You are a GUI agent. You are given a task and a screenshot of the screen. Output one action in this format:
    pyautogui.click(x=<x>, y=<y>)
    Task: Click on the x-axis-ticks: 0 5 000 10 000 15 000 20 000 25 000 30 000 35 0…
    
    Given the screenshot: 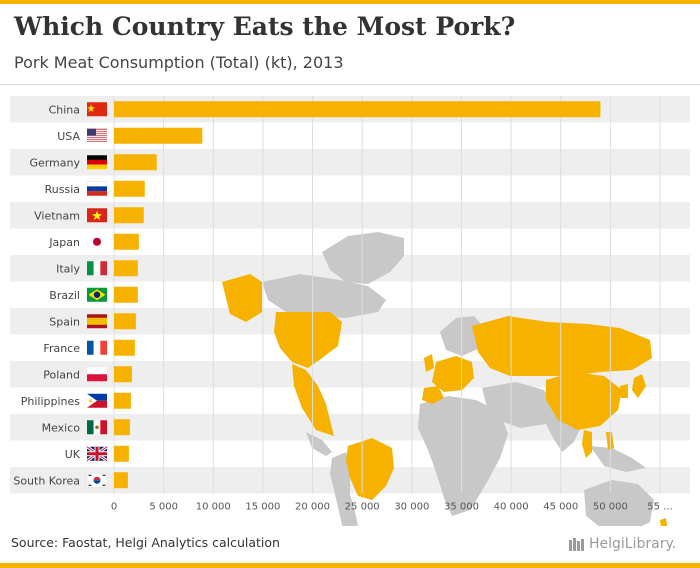 What is the action you would take?
    pyautogui.click(x=392, y=507)
    